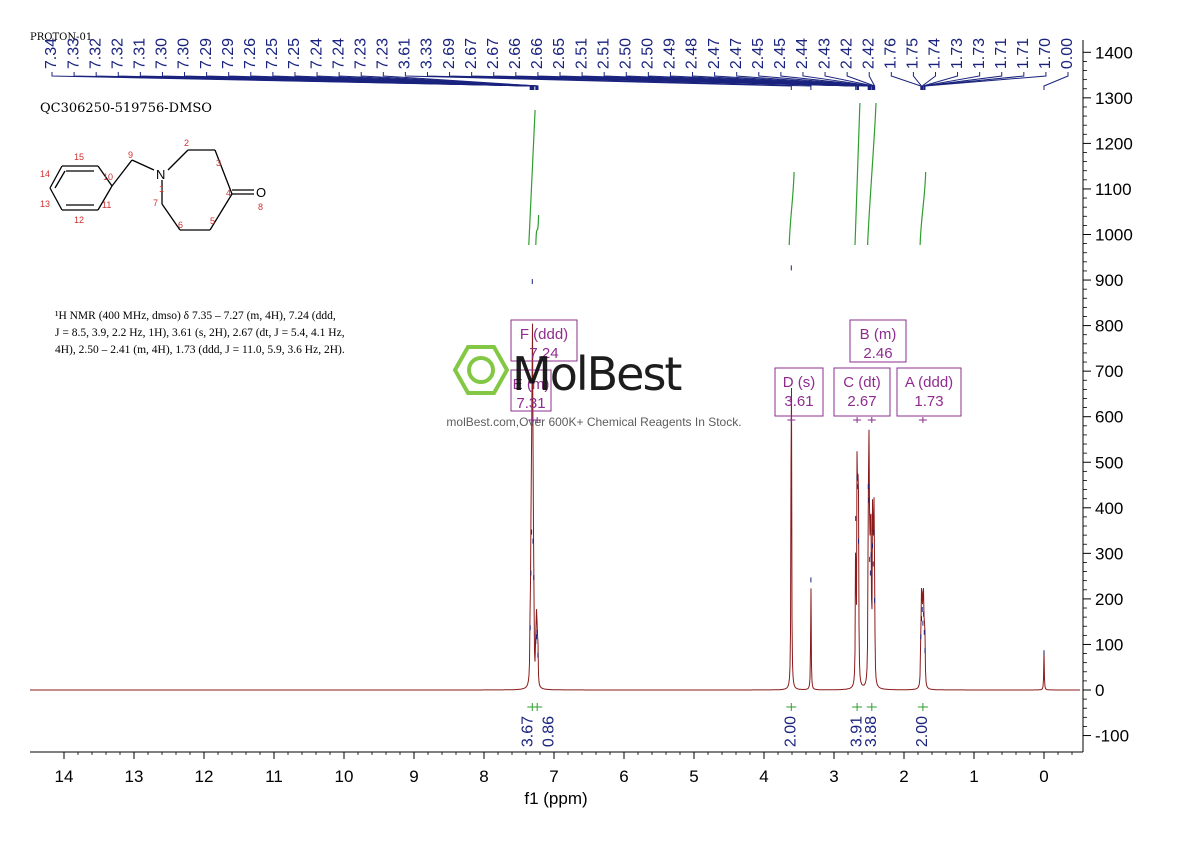 The height and width of the screenshot is (841, 1190). Describe the element at coordinates (162, 53) in the screenshot. I see `peak-label-5: 7.30` at that location.